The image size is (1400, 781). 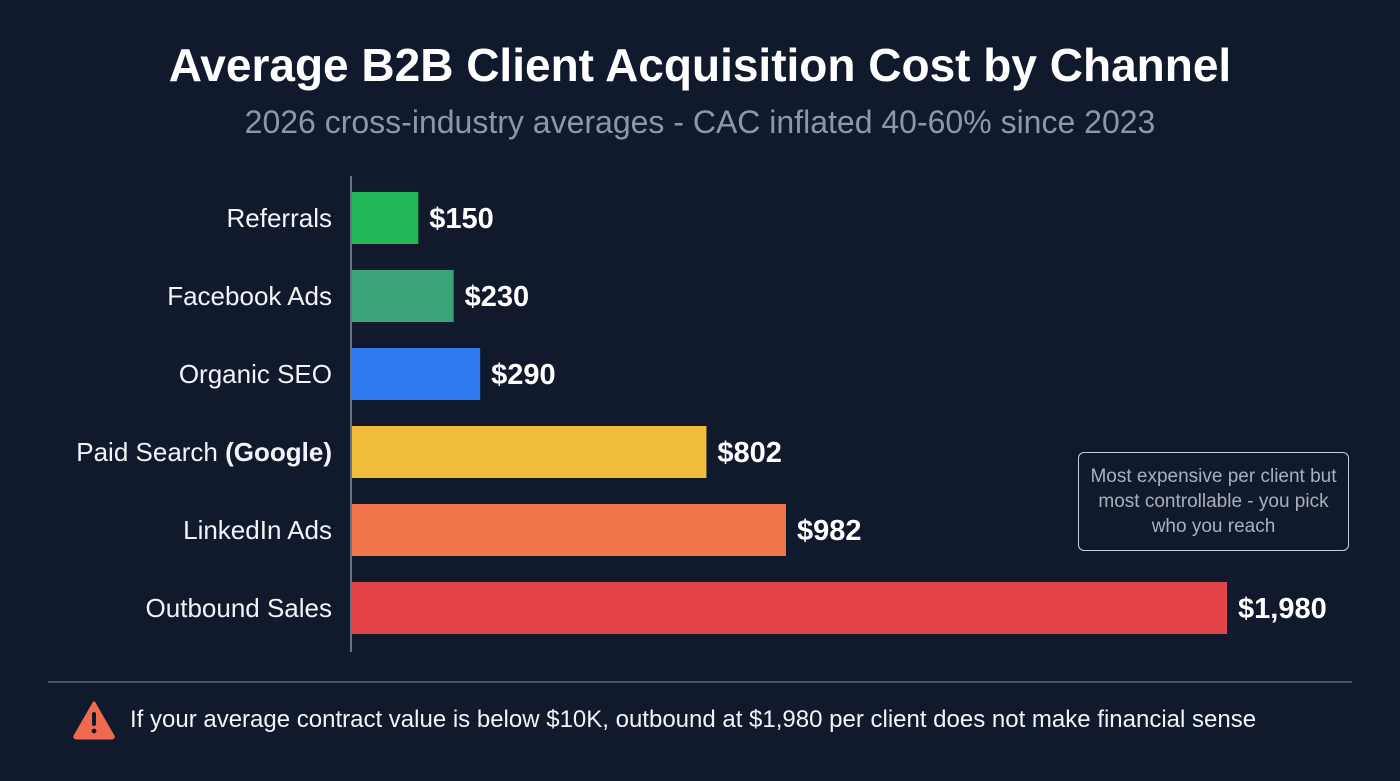 What do you see at coordinates (569, 530) in the screenshot?
I see `bar-linkedin-ads` at bounding box center [569, 530].